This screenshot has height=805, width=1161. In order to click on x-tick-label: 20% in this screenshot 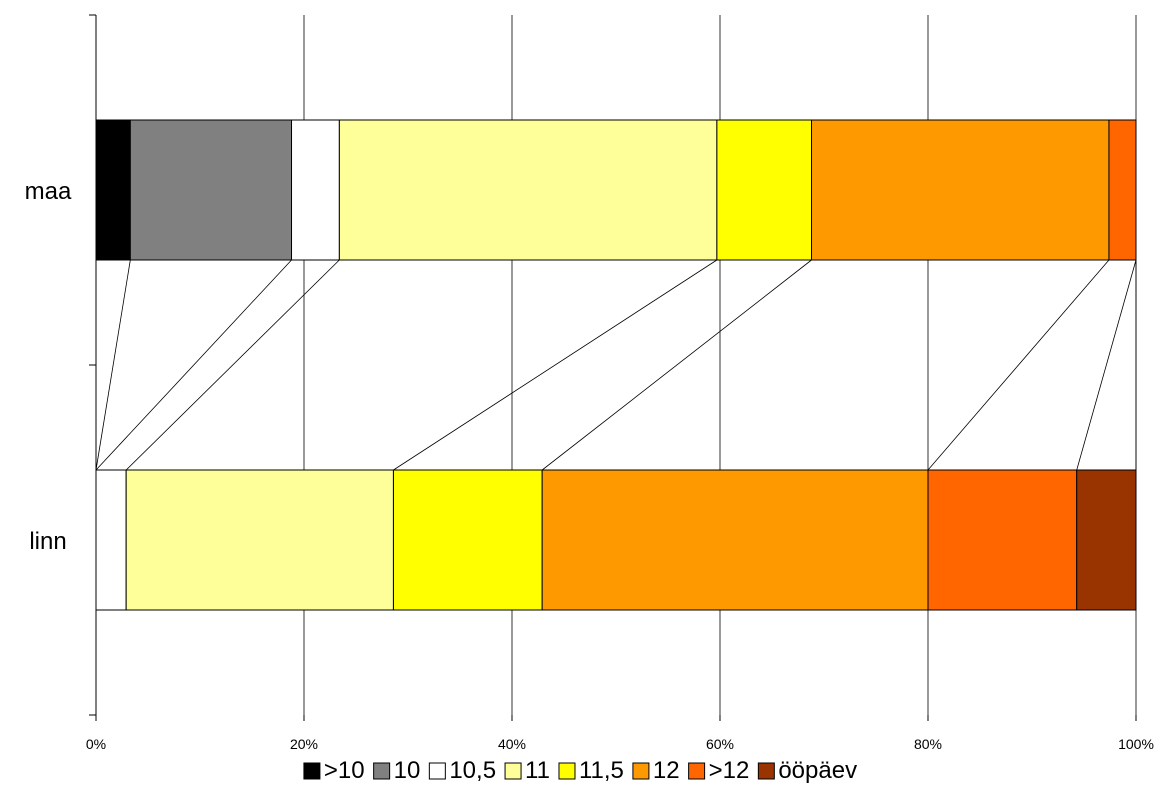, I will do `click(304, 744)`.